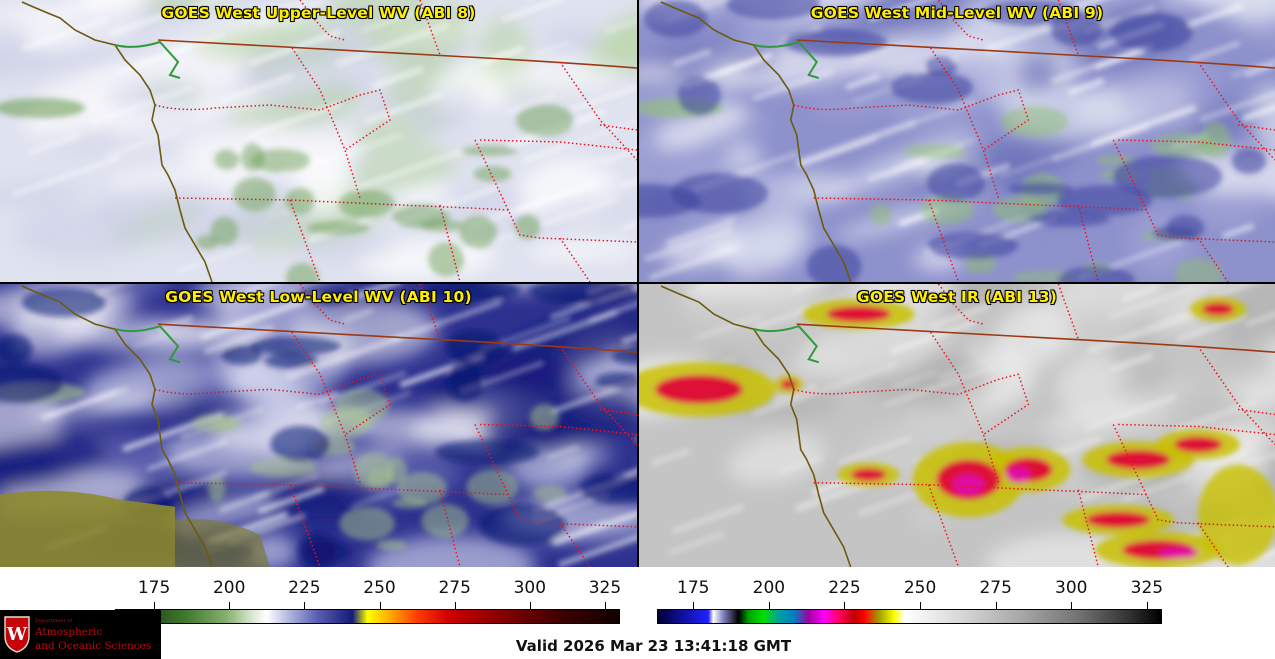  What do you see at coordinates (957, 13) in the screenshot?
I see `panel-title-mid-level-wv: GOES West Mid-Level WV (ABI 9)` at bounding box center [957, 13].